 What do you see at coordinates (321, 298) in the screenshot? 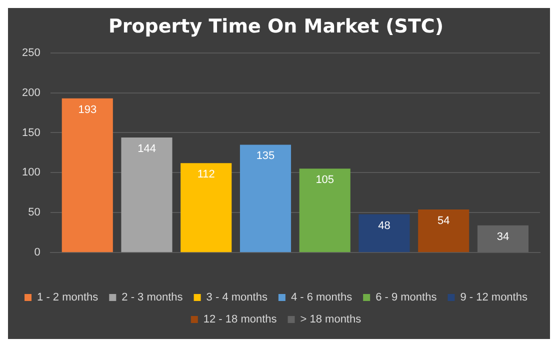
I see `legend-label: 4 - 6 months` at bounding box center [321, 298].